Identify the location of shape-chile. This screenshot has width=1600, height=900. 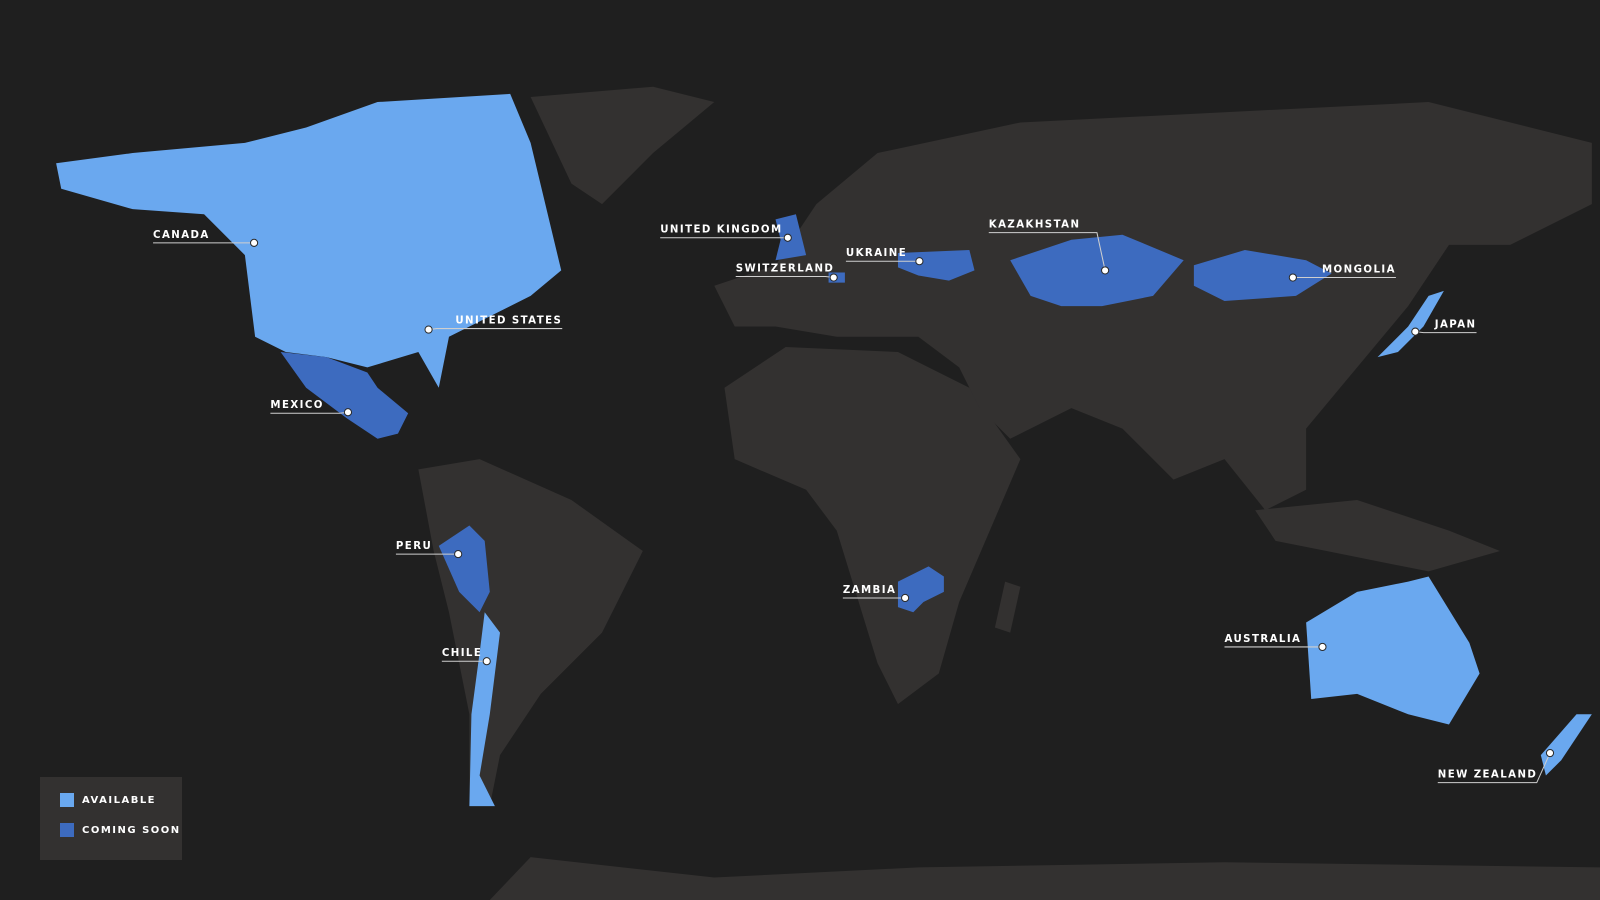
(484, 709).